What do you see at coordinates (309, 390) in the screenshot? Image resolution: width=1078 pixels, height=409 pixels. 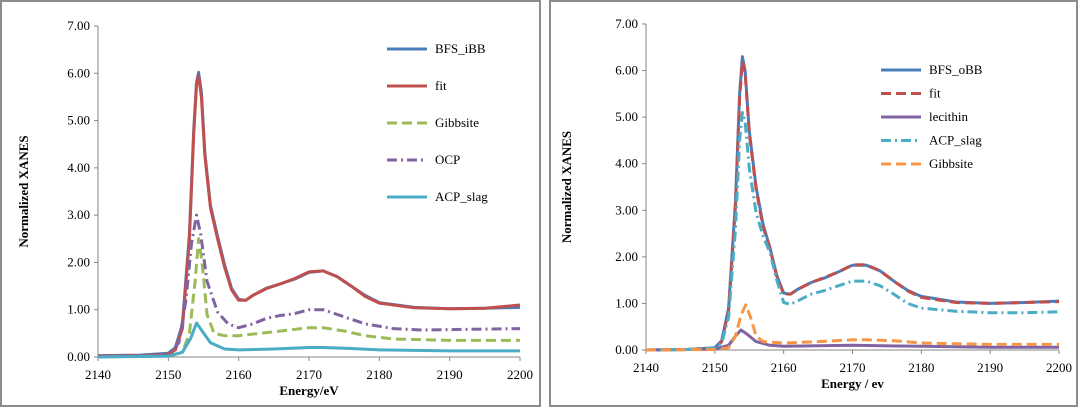 I see `x-axis-title: Energy/eV` at bounding box center [309, 390].